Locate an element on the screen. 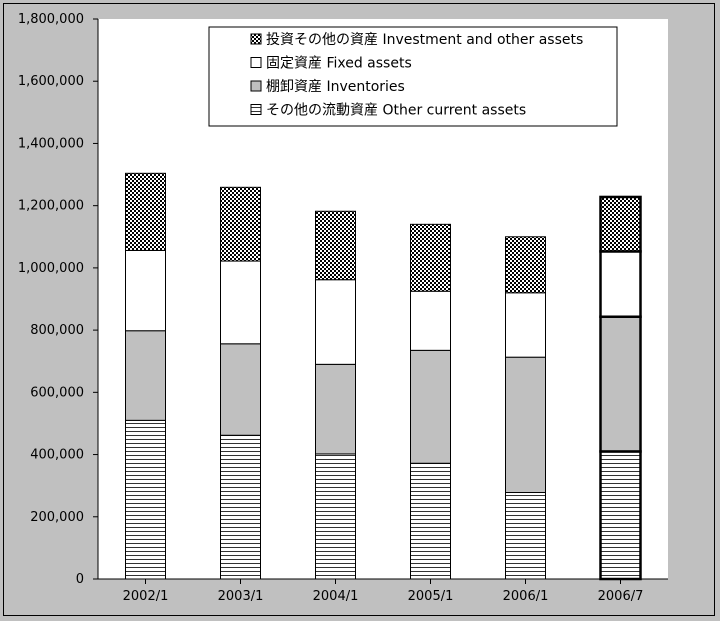 This screenshot has height=621, width=720. legend-label: 固定資産 Fixed assets is located at coordinates (339, 64).